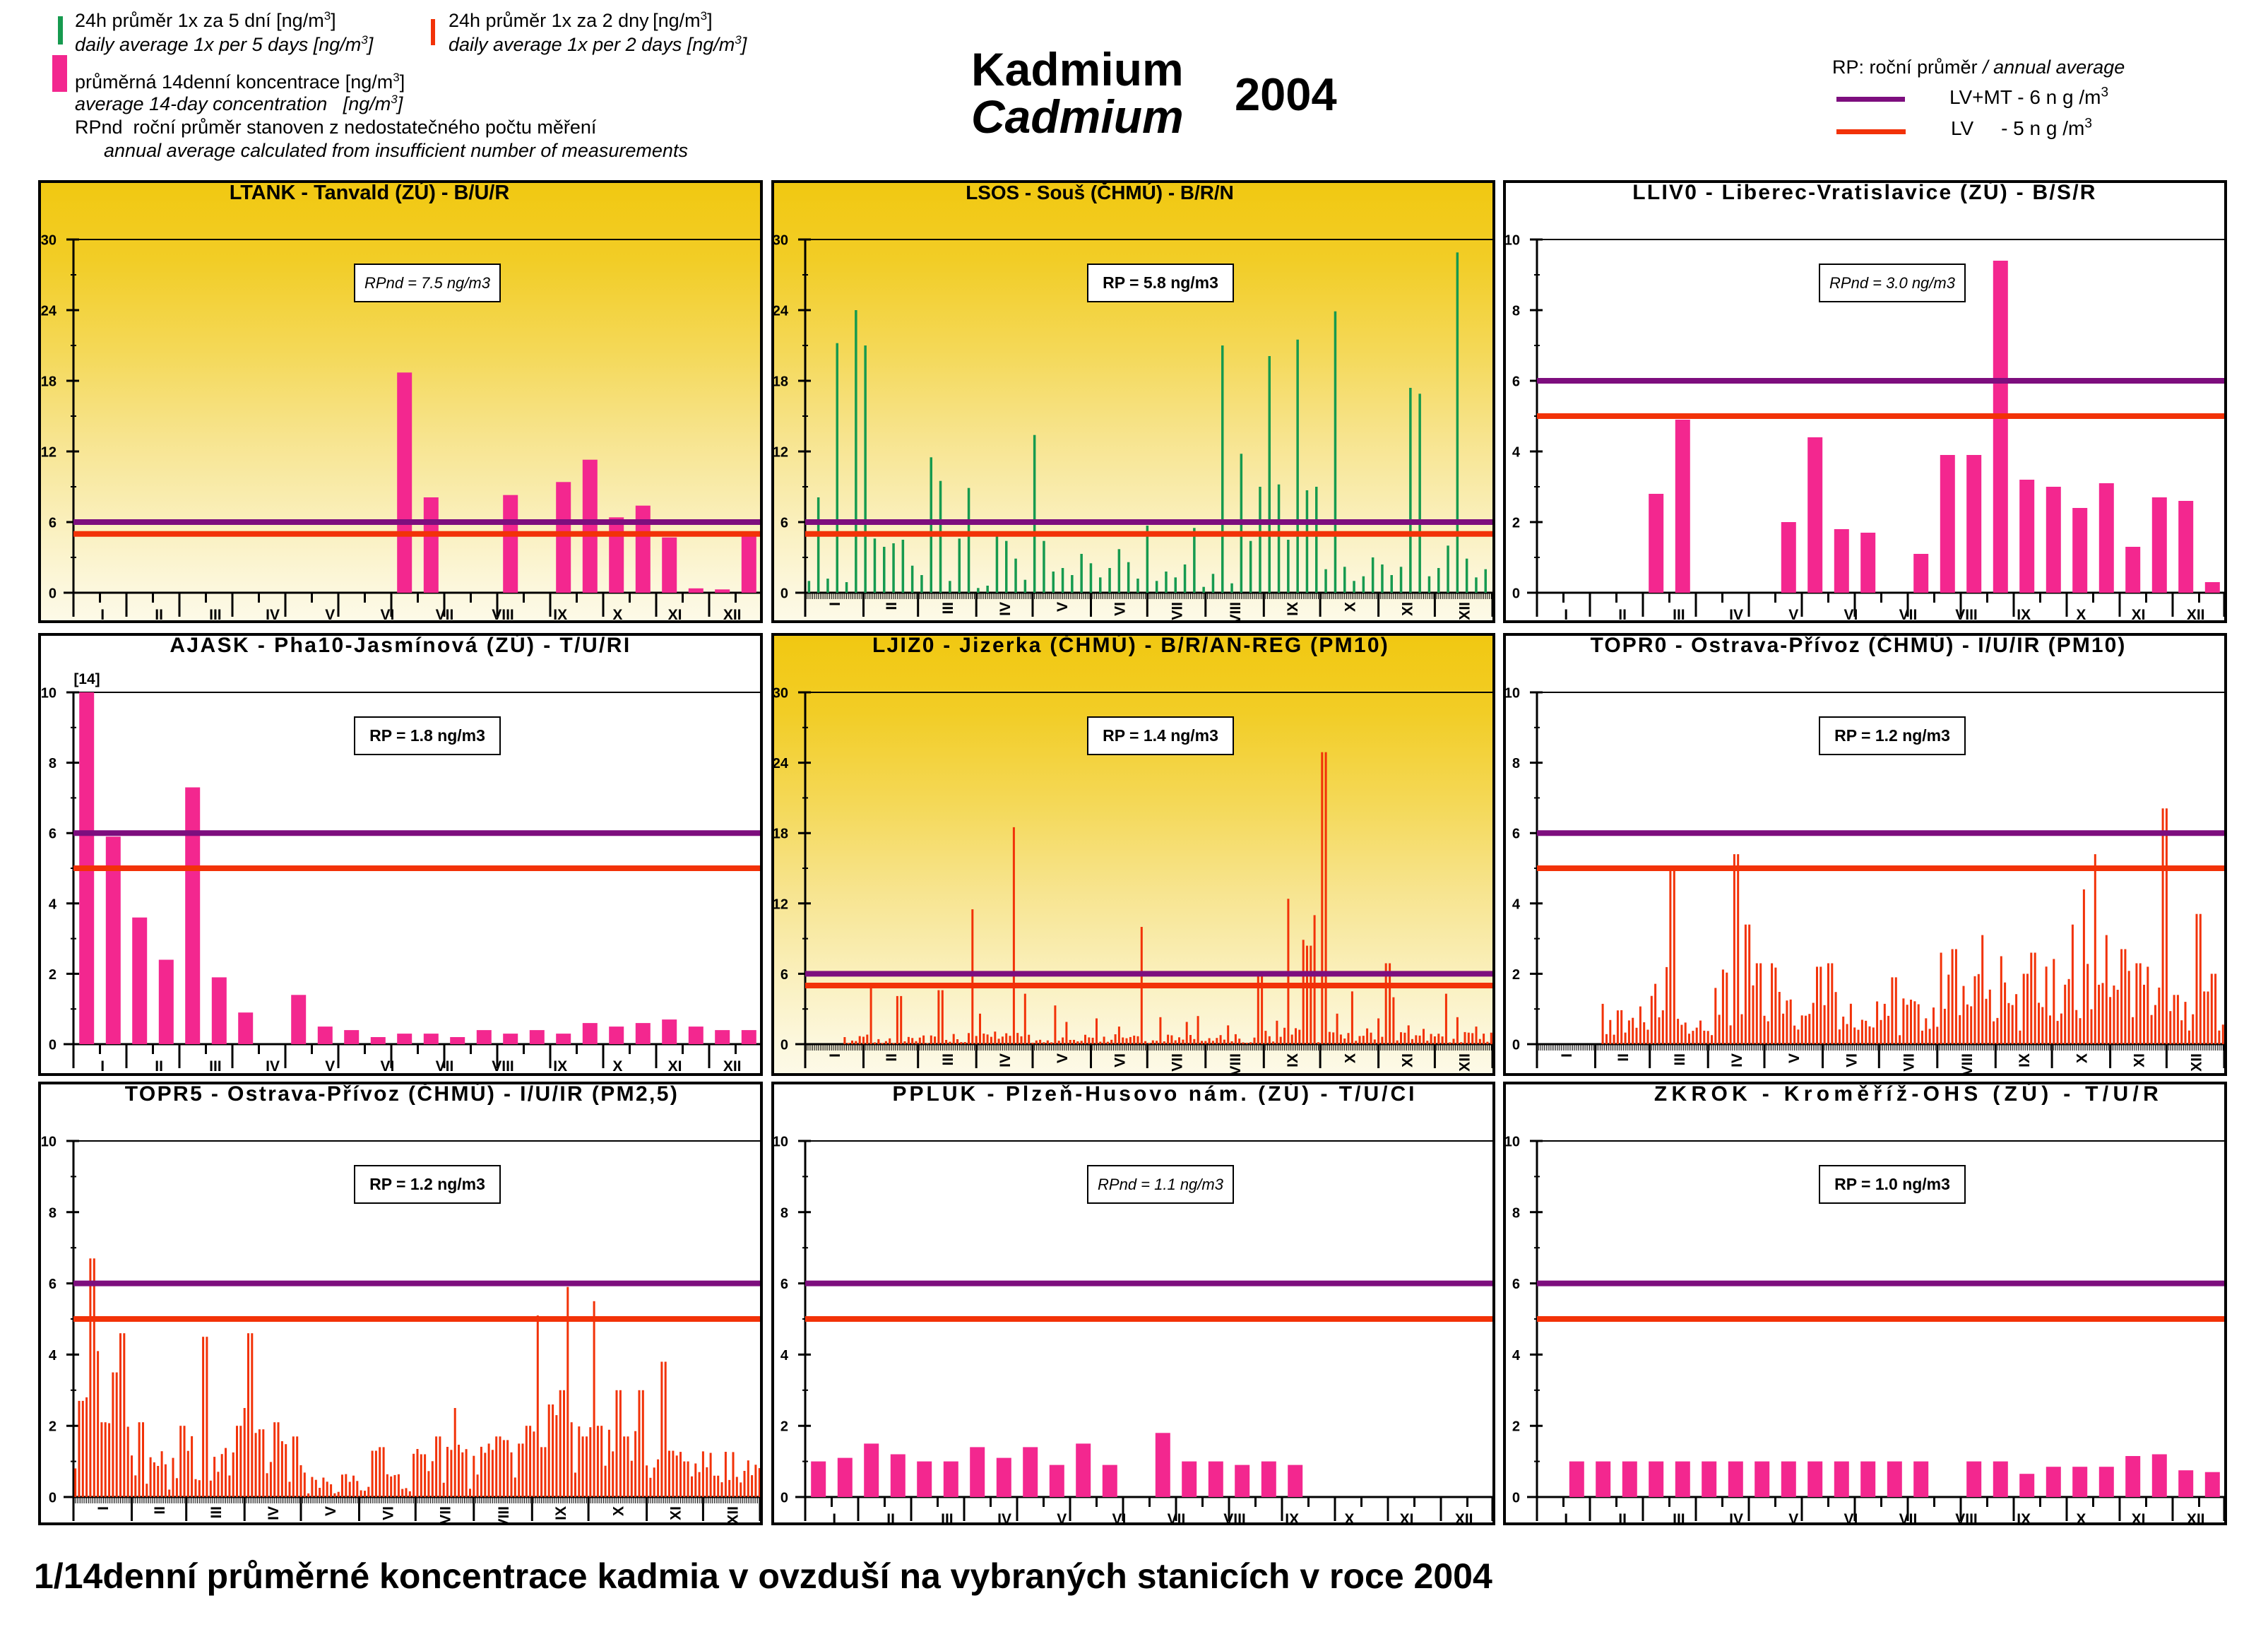 The height and width of the screenshot is (1627, 2268). I want to click on svg-text: RP = 1.0 ng/m3, so click(1892, 1184).